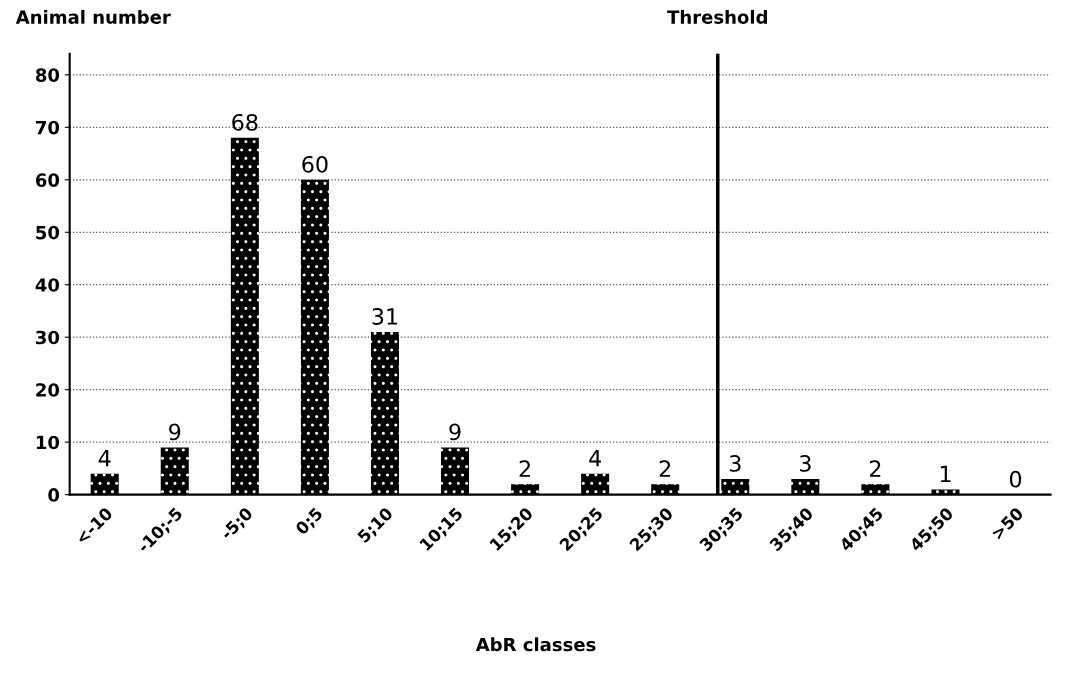 The width and height of the screenshot is (1072, 673). I want to click on data-label: 1, so click(945, 474).